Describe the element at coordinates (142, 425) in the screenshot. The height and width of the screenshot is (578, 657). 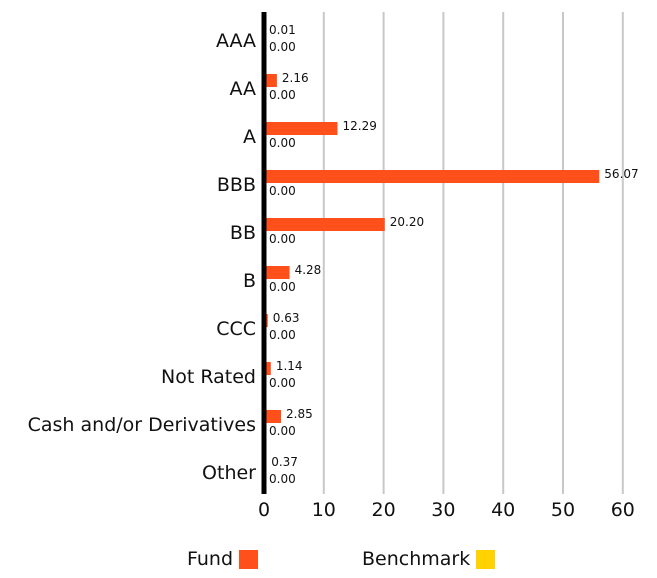
I see `category-label: Cash and/or Derivatives` at that location.